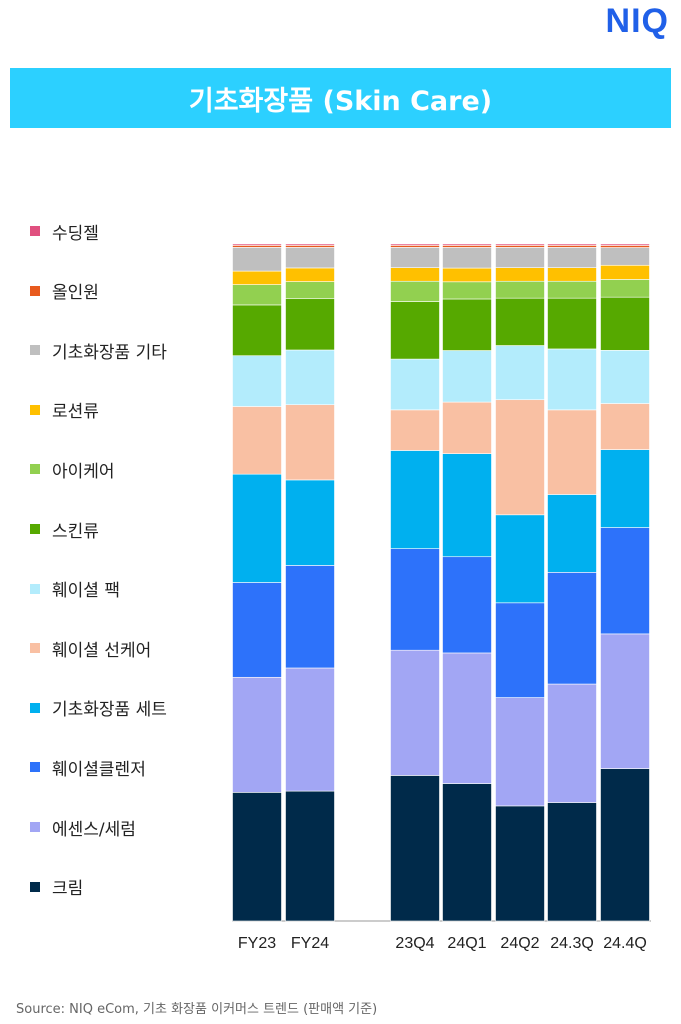 The height and width of the screenshot is (1024, 681). Describe the element at coordinates (83, 471) in the screenshot. I see `legend-label: 아이케어` at that location.